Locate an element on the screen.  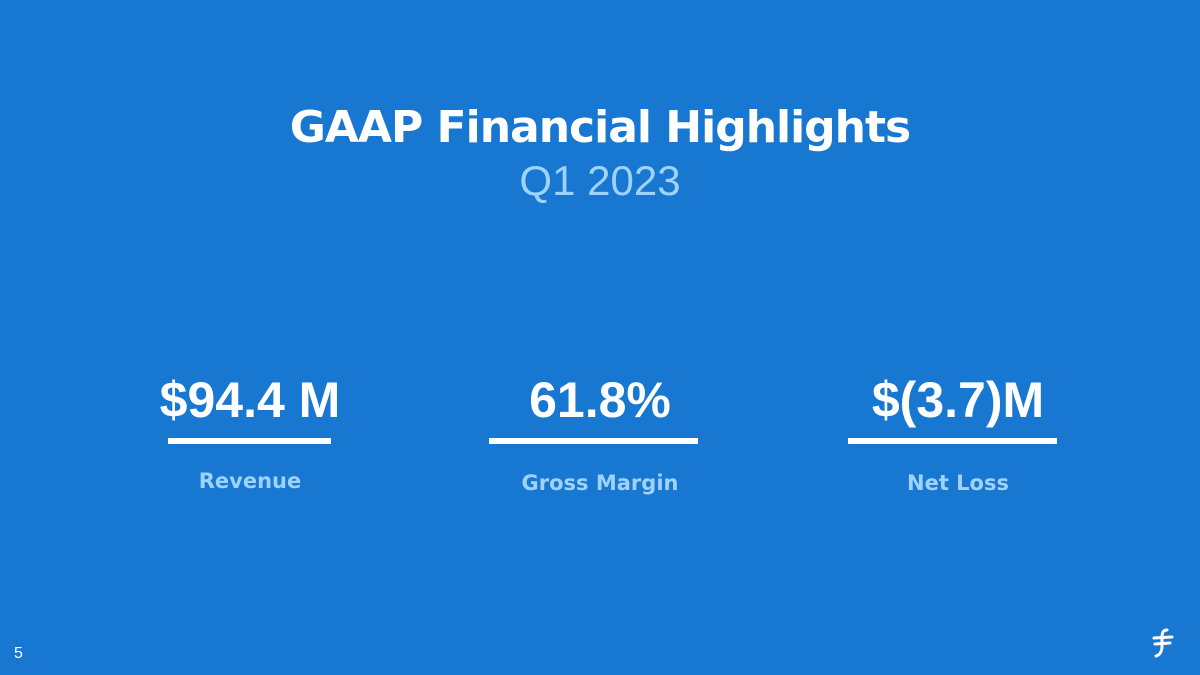
metric-value: 61.8% is located at coordinates (600, 400).